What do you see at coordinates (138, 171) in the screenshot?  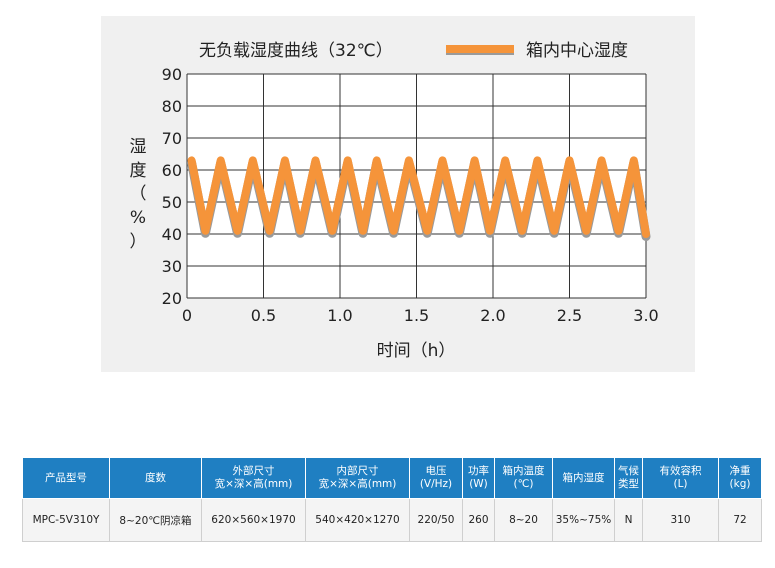 I see `y-axis-label-char: 度` at bounding box center [138, 171].